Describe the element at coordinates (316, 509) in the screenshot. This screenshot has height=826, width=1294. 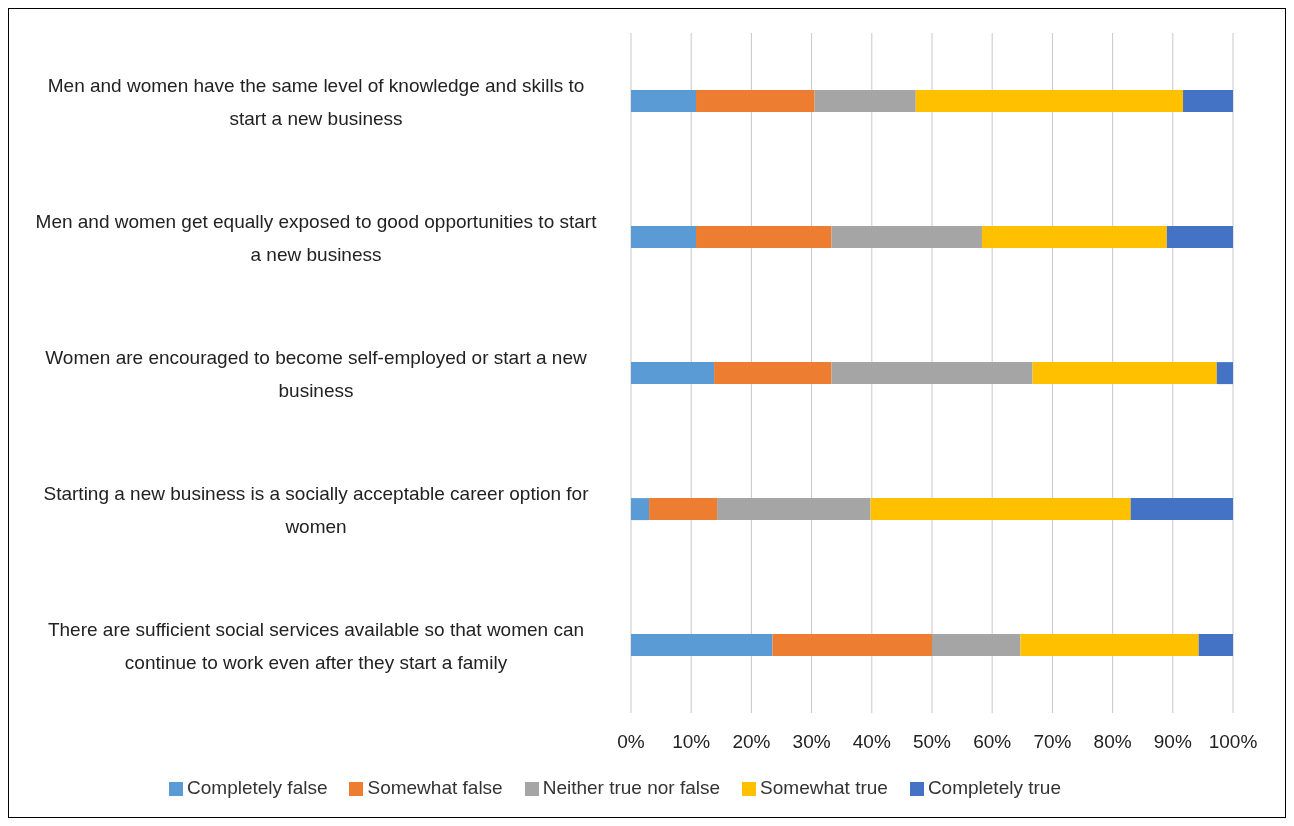
I see `y-tick-label: Starting a new business is a socially acceptable career option for women` at that location.